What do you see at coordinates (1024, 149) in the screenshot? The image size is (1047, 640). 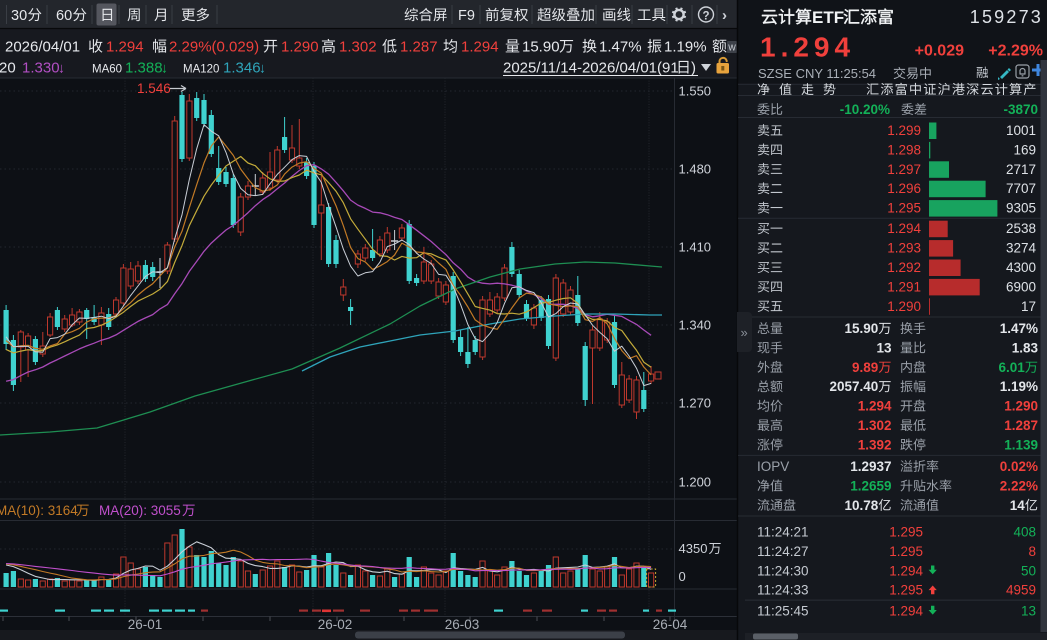 I see `svg-text: 169` at bounding box center [1024, 149].